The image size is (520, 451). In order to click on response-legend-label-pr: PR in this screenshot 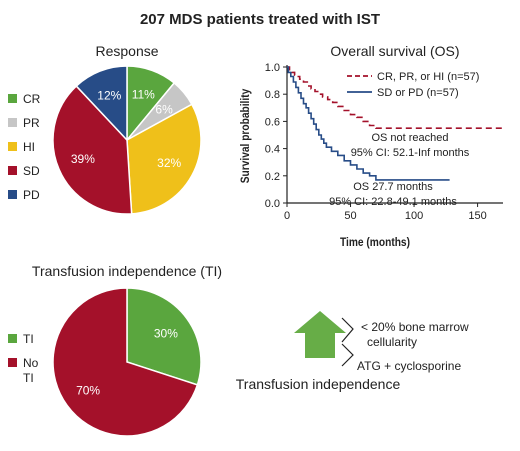, I will do `click(31, 123)`.